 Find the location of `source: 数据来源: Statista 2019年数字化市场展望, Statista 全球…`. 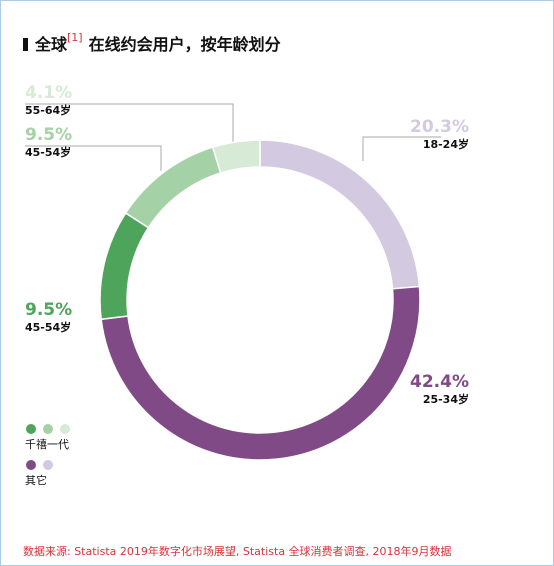

source: 数据来源: Statista 2019年数字化市场展望, Statista 全球… is located at coordinates (237, 551).